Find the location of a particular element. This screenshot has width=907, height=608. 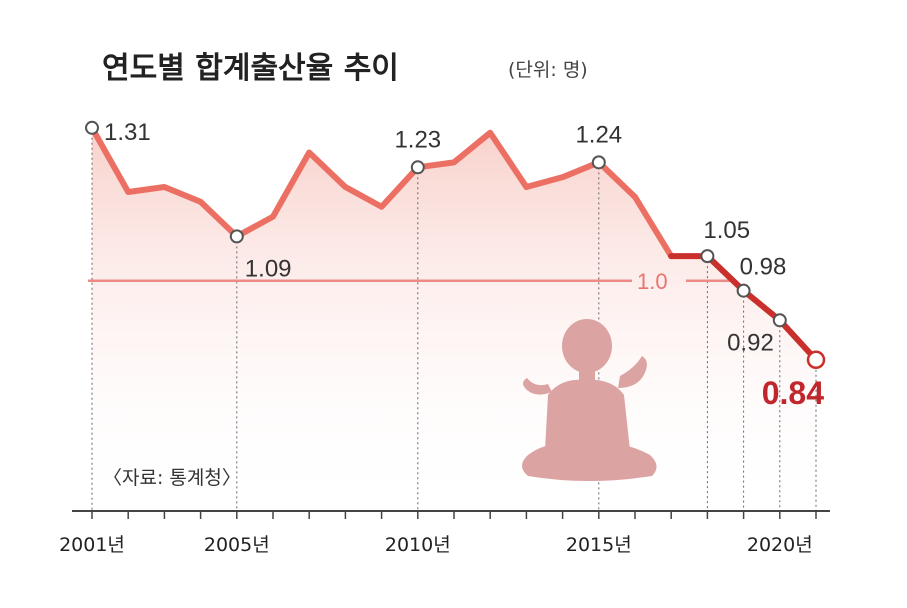

baby-icon is located at coordinates (589, 400).